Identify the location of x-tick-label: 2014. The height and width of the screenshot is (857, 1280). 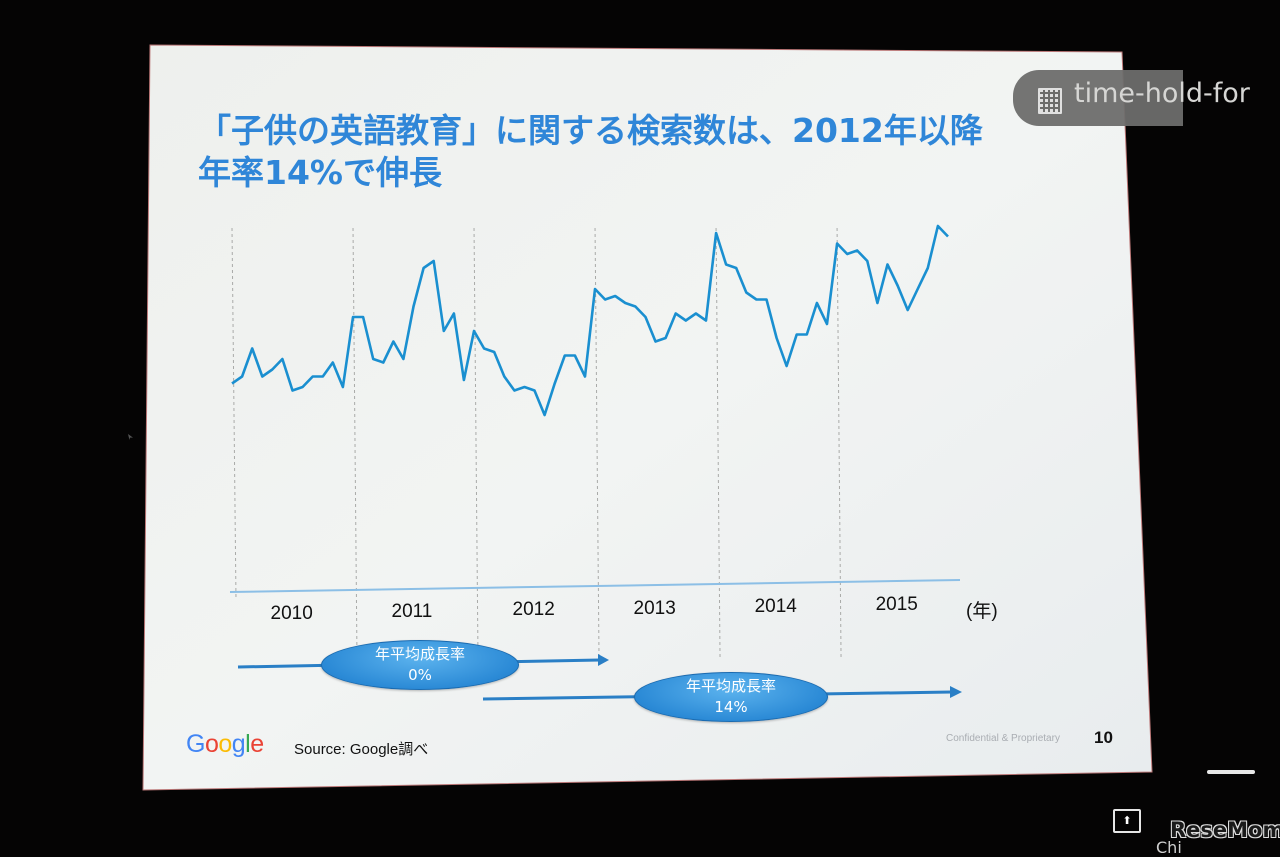
(775, 606).